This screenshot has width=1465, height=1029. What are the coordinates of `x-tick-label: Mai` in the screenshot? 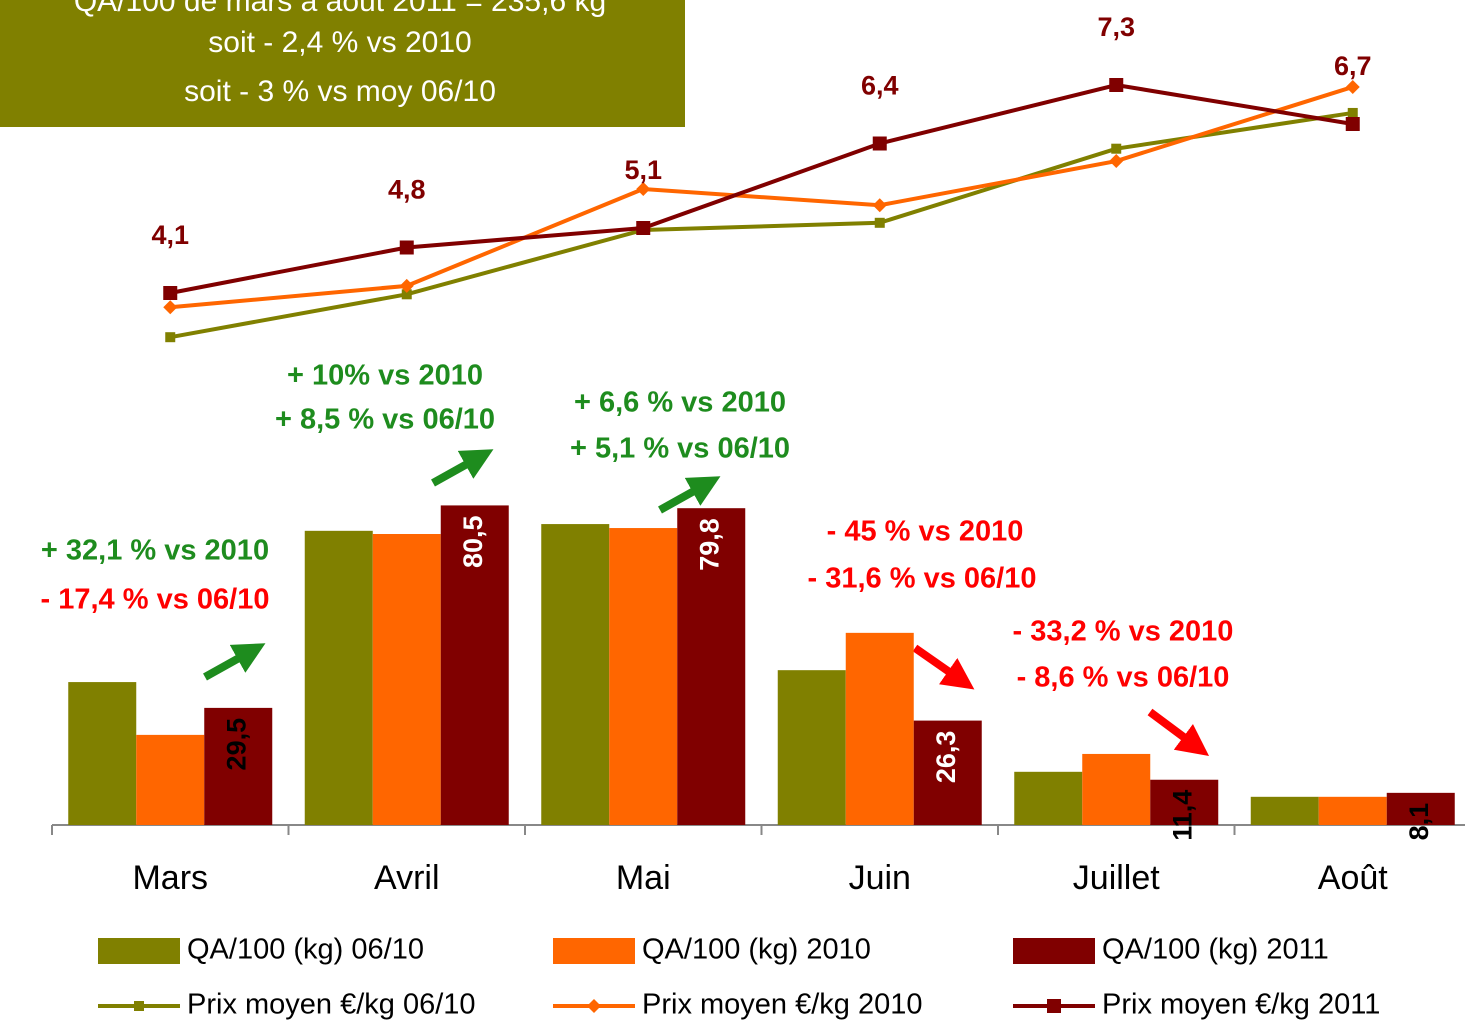 It's located at (643, 878).